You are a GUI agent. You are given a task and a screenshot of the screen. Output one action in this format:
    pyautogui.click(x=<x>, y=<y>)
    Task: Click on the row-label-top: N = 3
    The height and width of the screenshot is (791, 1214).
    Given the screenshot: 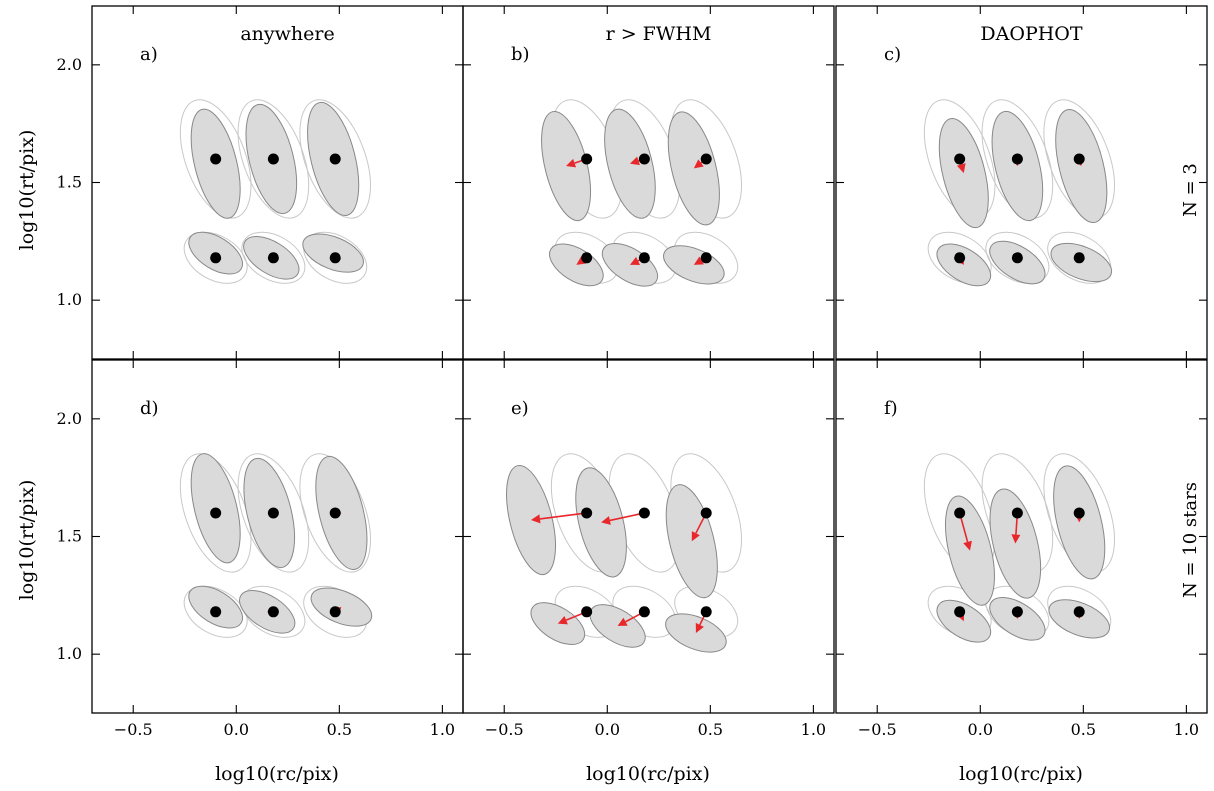 What is the action you would take?
    pyautogui.click(x=1190, y=190)
    